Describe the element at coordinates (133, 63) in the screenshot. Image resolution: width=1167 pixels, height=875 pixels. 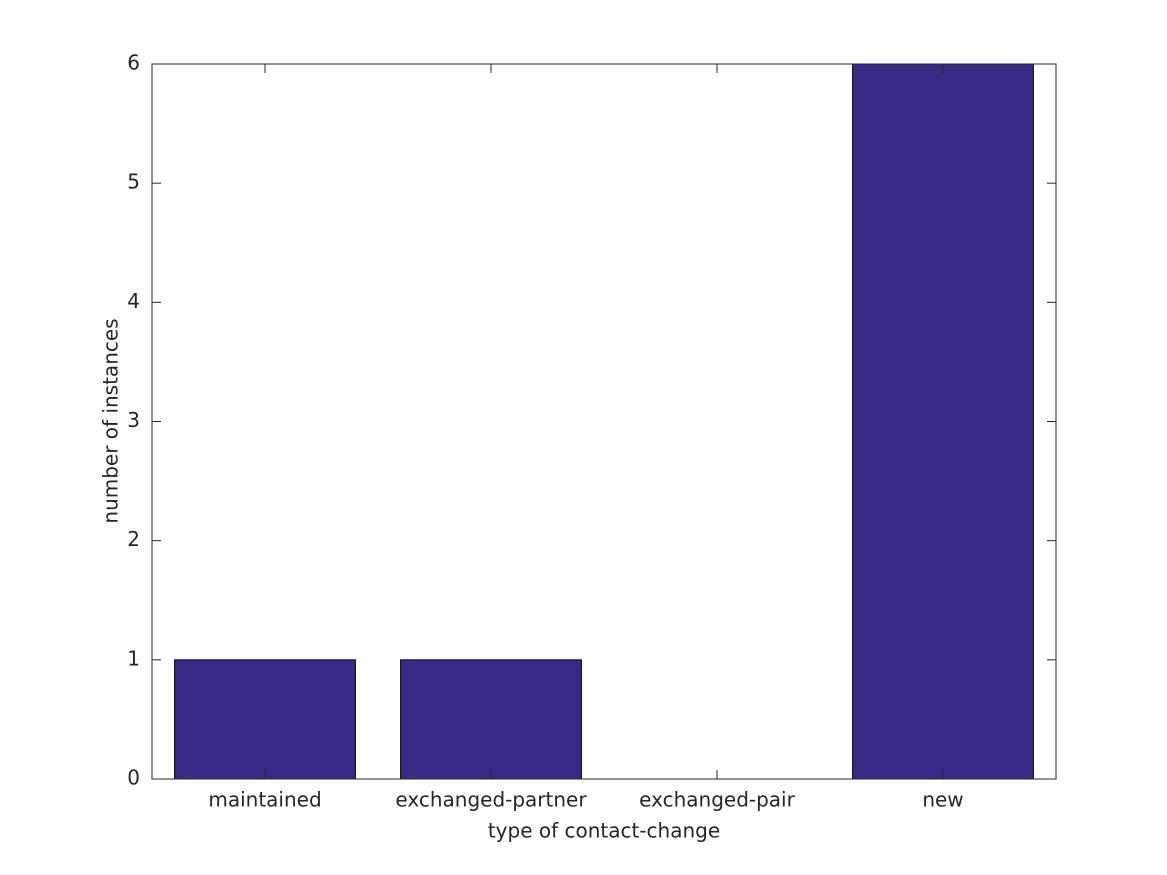
I see `y-tick-label: 6` at that location.